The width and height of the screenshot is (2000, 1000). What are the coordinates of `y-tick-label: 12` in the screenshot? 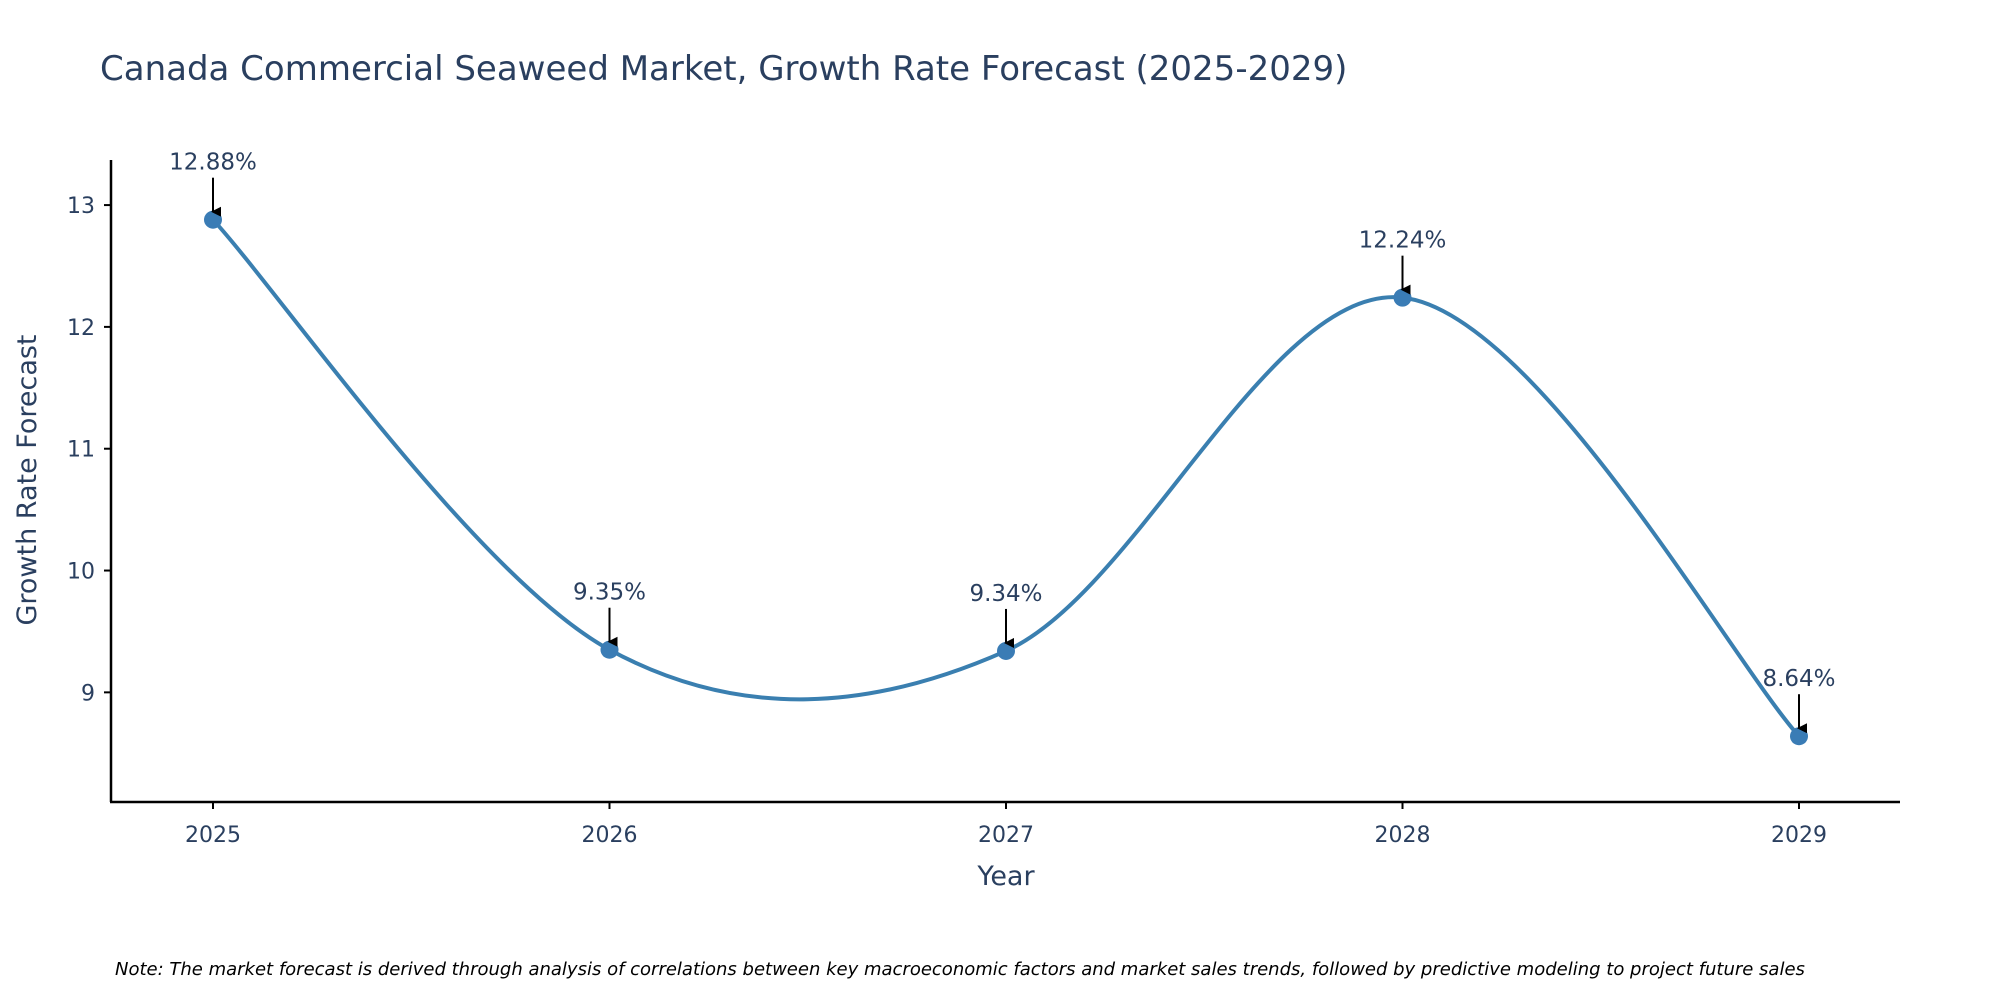 It's located at (81, 328).